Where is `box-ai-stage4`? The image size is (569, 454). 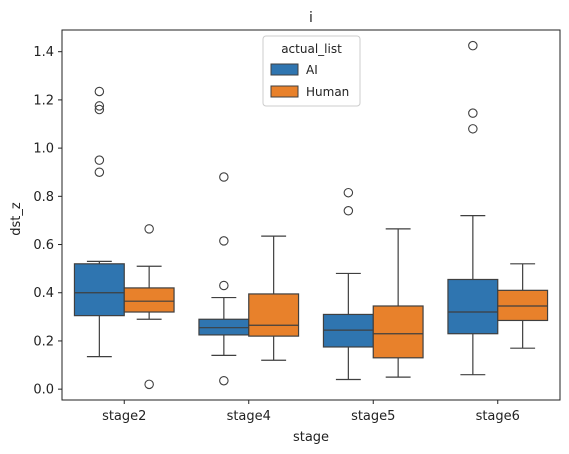
box-ai-stage4 is located at coordinates (224, 279).